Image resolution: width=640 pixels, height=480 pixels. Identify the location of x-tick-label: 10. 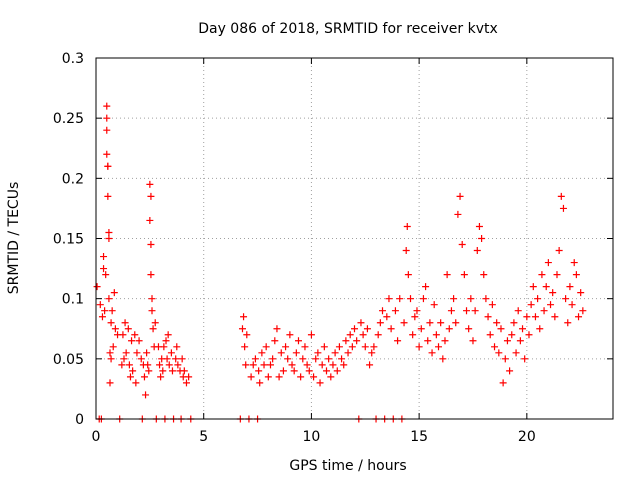
(312, 437).